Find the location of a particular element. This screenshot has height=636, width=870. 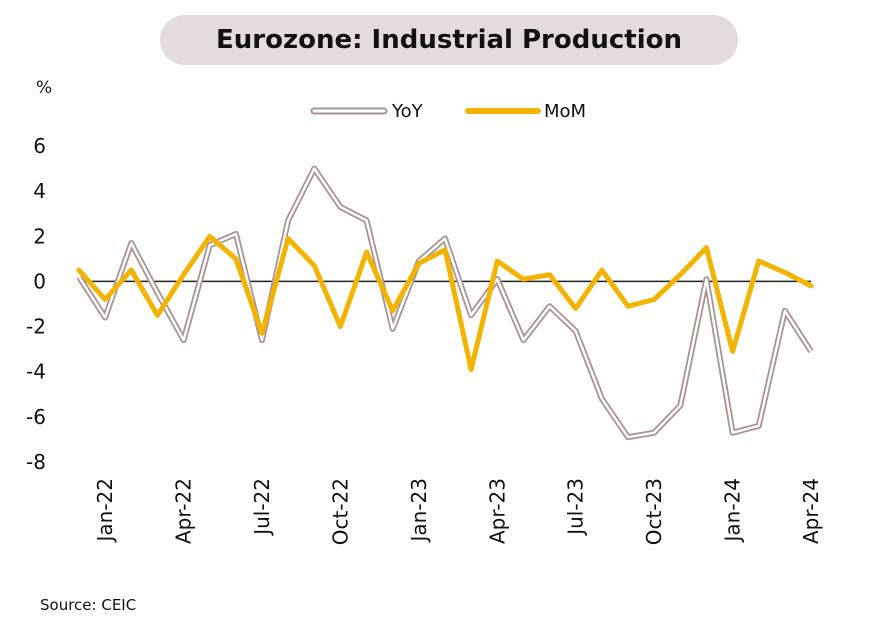

y-tick-label: -4 is located at coordinates (36, 372).